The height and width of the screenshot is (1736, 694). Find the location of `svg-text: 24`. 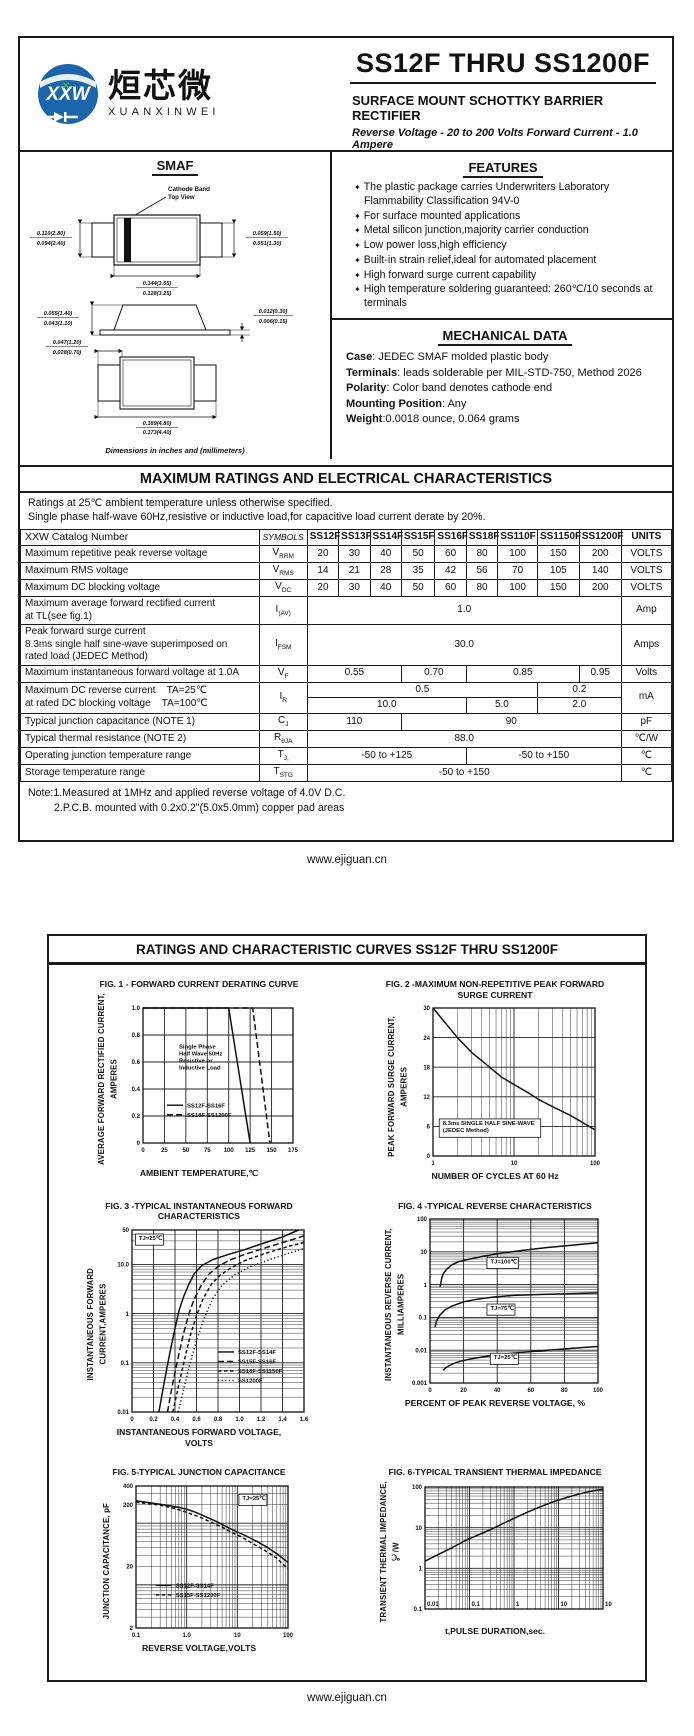

svg-text: 24 is located at coordinates (426, 1039).